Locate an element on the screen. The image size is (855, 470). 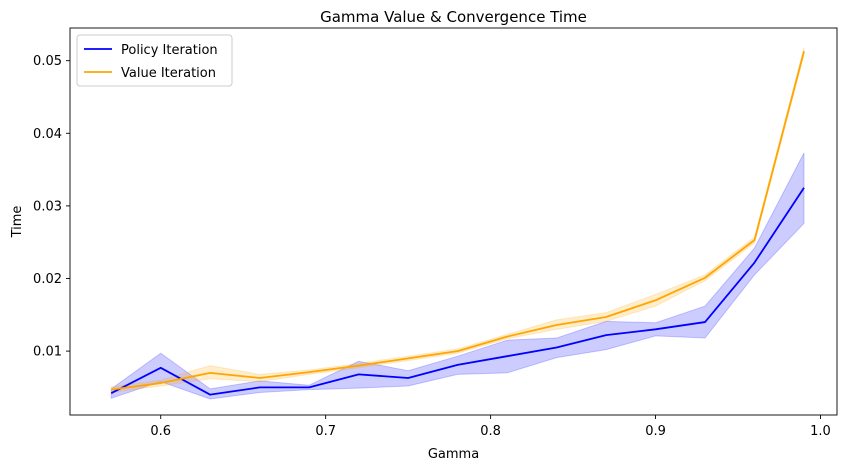
y-axis-label: Time is located at coordinates (17, 222).